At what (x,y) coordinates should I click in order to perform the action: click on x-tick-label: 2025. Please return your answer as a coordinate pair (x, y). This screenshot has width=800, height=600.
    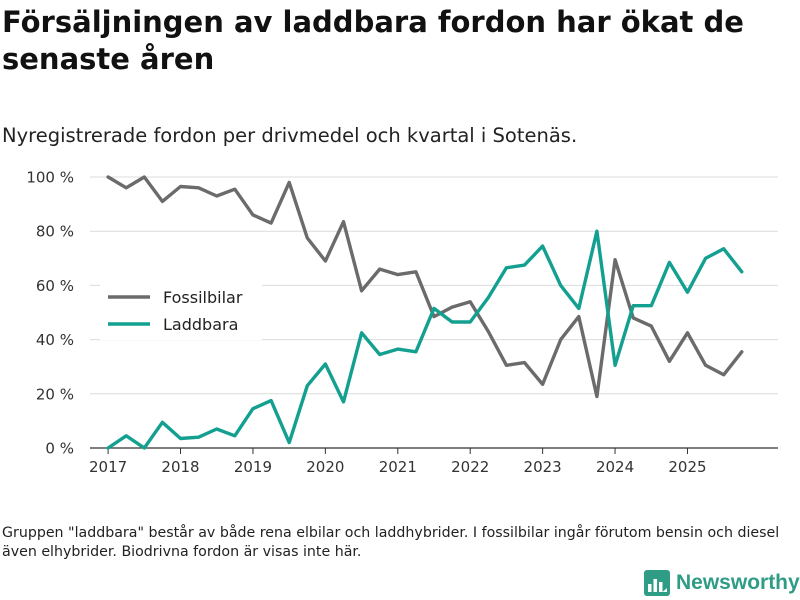
    Looking at the image, I should click on (687, 467).